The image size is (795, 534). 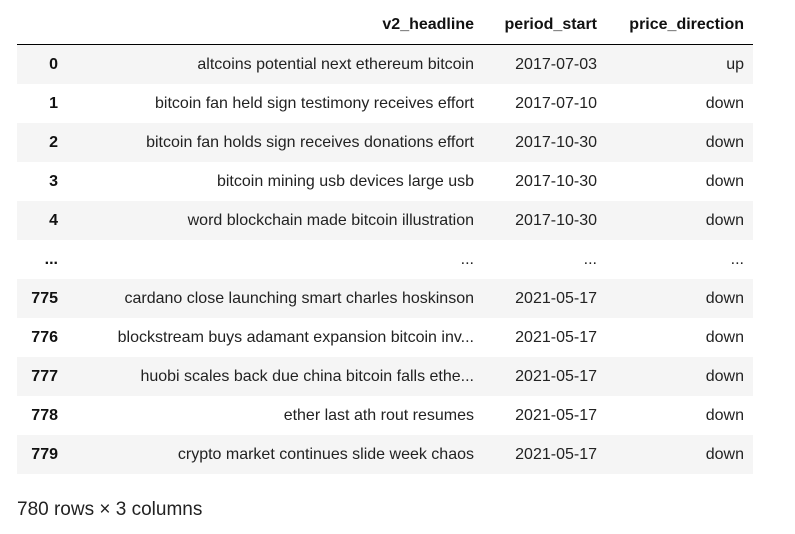 I want to click on row-index: 776, so click(x=44, y=337).